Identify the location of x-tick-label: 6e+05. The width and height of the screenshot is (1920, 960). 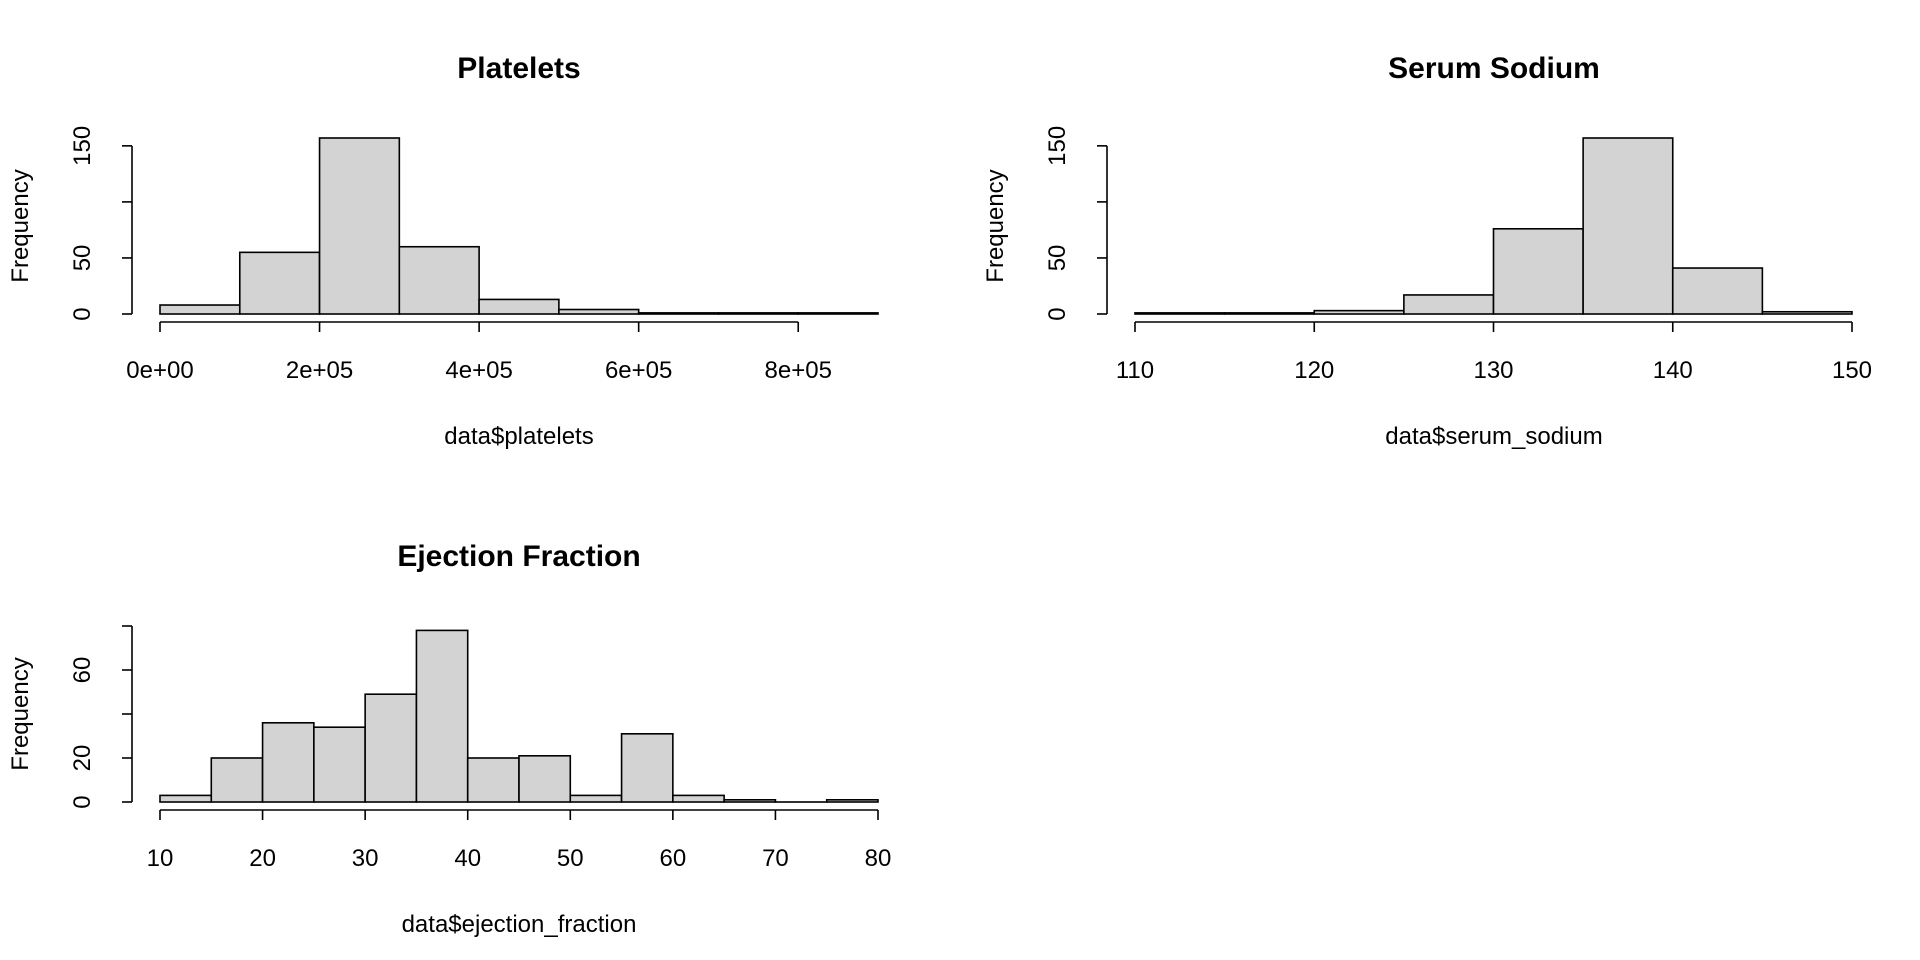
(638, 370).